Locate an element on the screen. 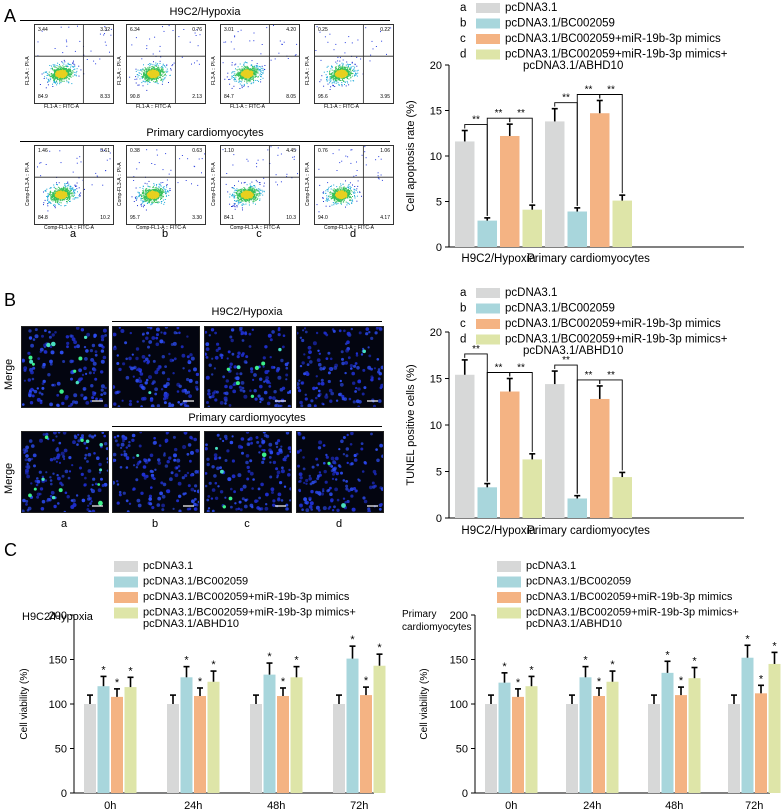  micro-title-rule-primary is located at coordinates (247, 426).